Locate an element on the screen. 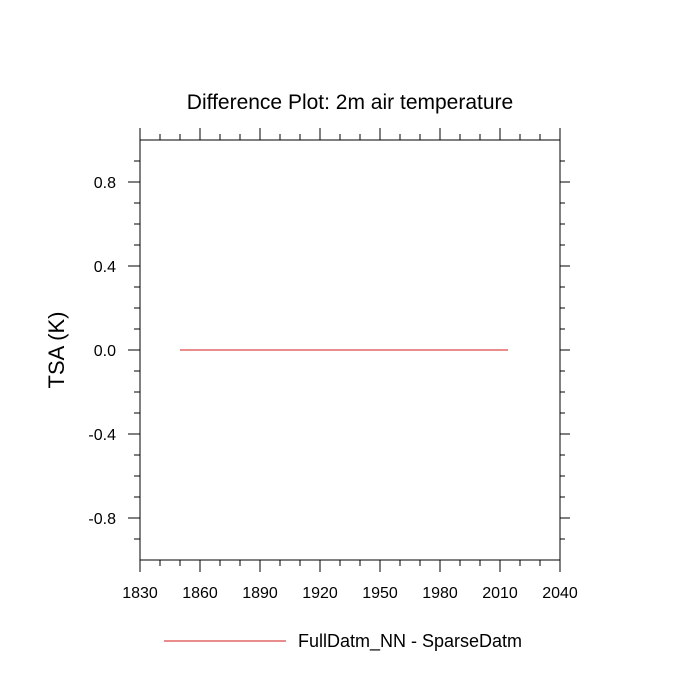  x-tick-label: 2010 is located at coordinates (500, 593).